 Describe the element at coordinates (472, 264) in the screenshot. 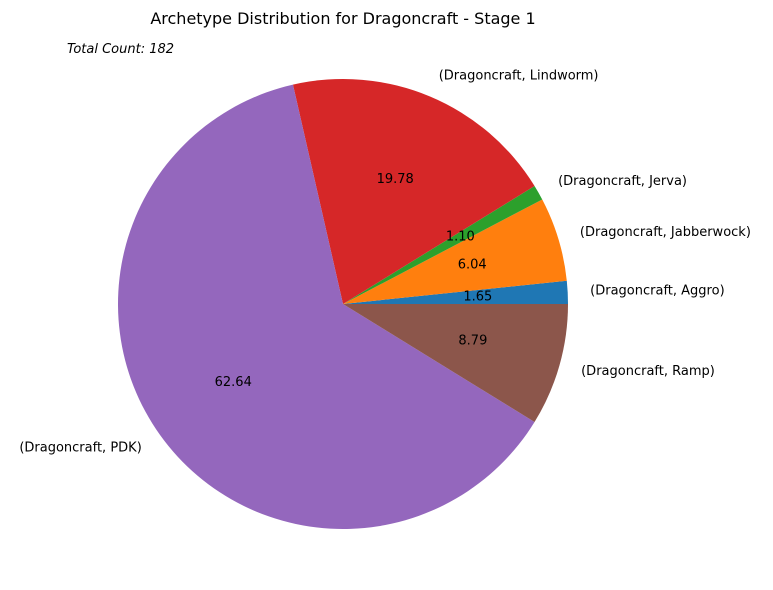

I see `slice-percent-label: 6.04` at that location.